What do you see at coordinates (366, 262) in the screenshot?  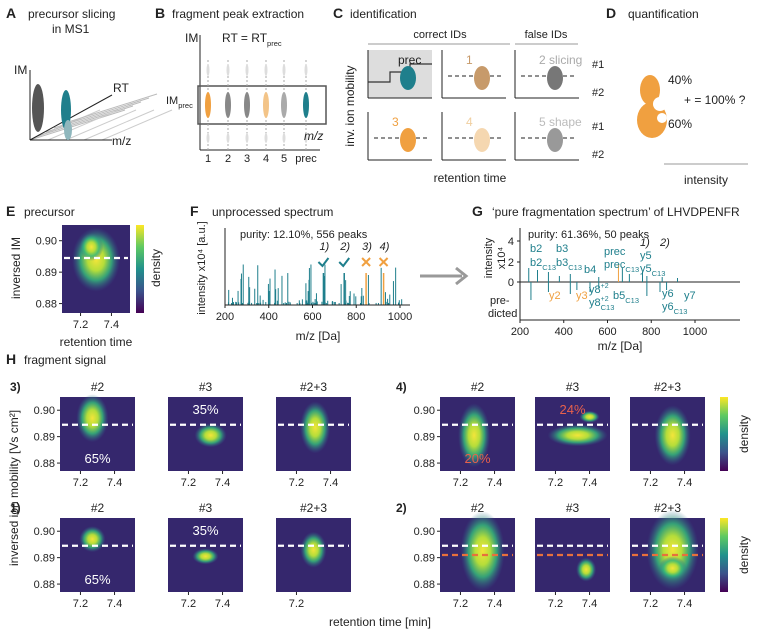 I see `cross-icon` at bounding box center [366, 262].